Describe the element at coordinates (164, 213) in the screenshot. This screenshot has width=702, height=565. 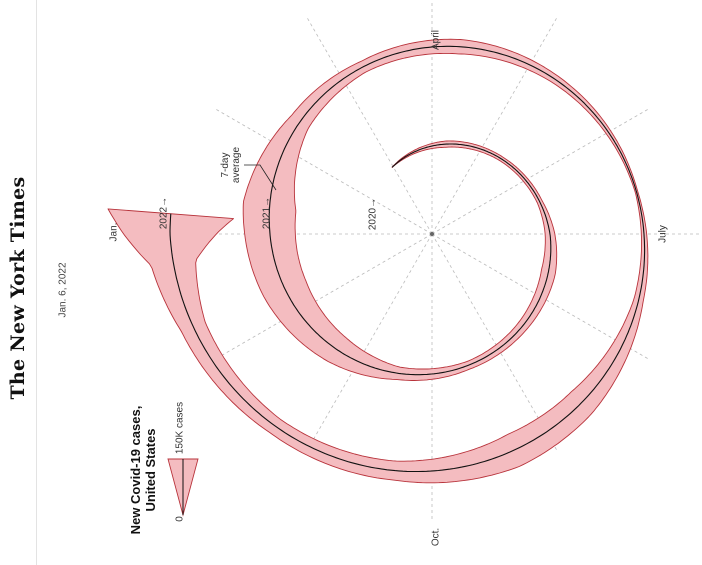
I see `year-label: 2022→` at that location.